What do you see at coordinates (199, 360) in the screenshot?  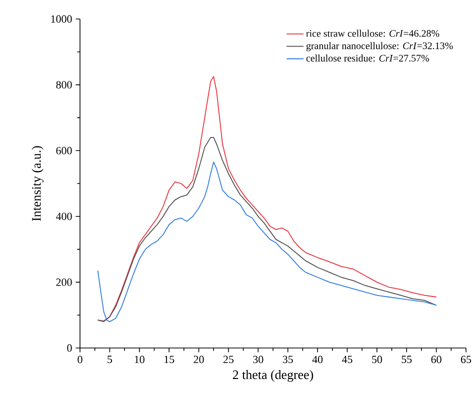 I see `x-tick-label: 20` at bounding box center [199, 360].